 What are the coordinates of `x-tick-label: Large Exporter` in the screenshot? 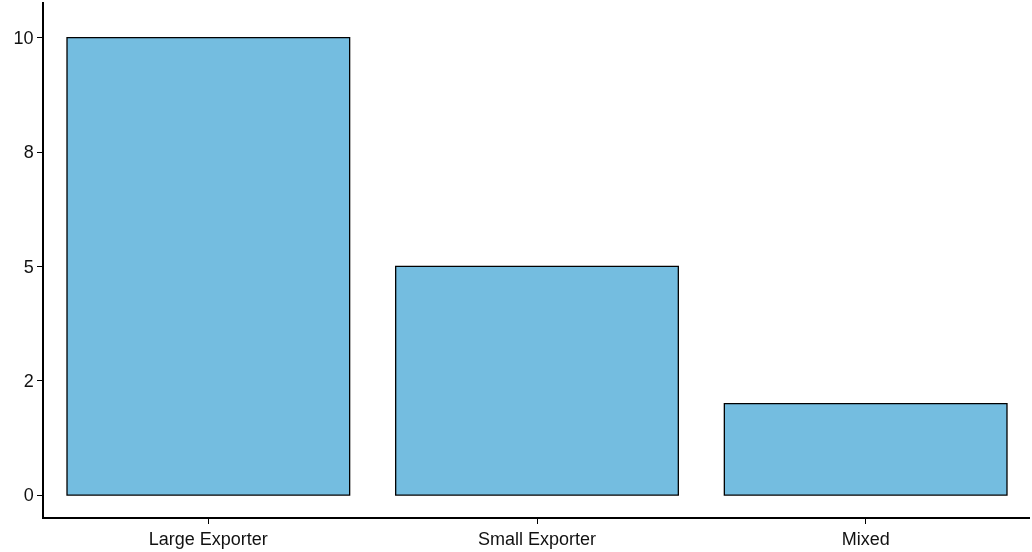 It's located at (208, 539).